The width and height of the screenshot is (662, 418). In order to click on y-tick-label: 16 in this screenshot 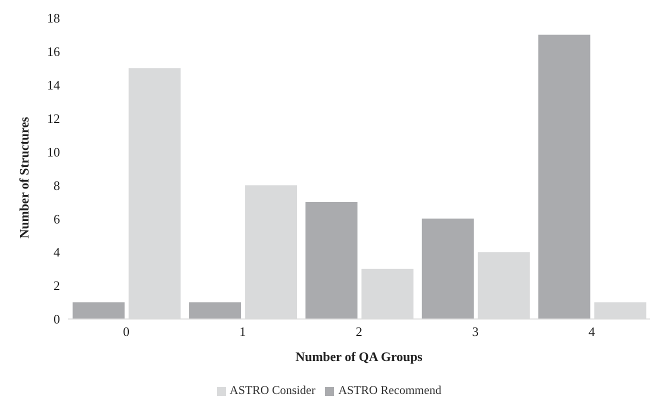, I will do `click(53, 52)`.